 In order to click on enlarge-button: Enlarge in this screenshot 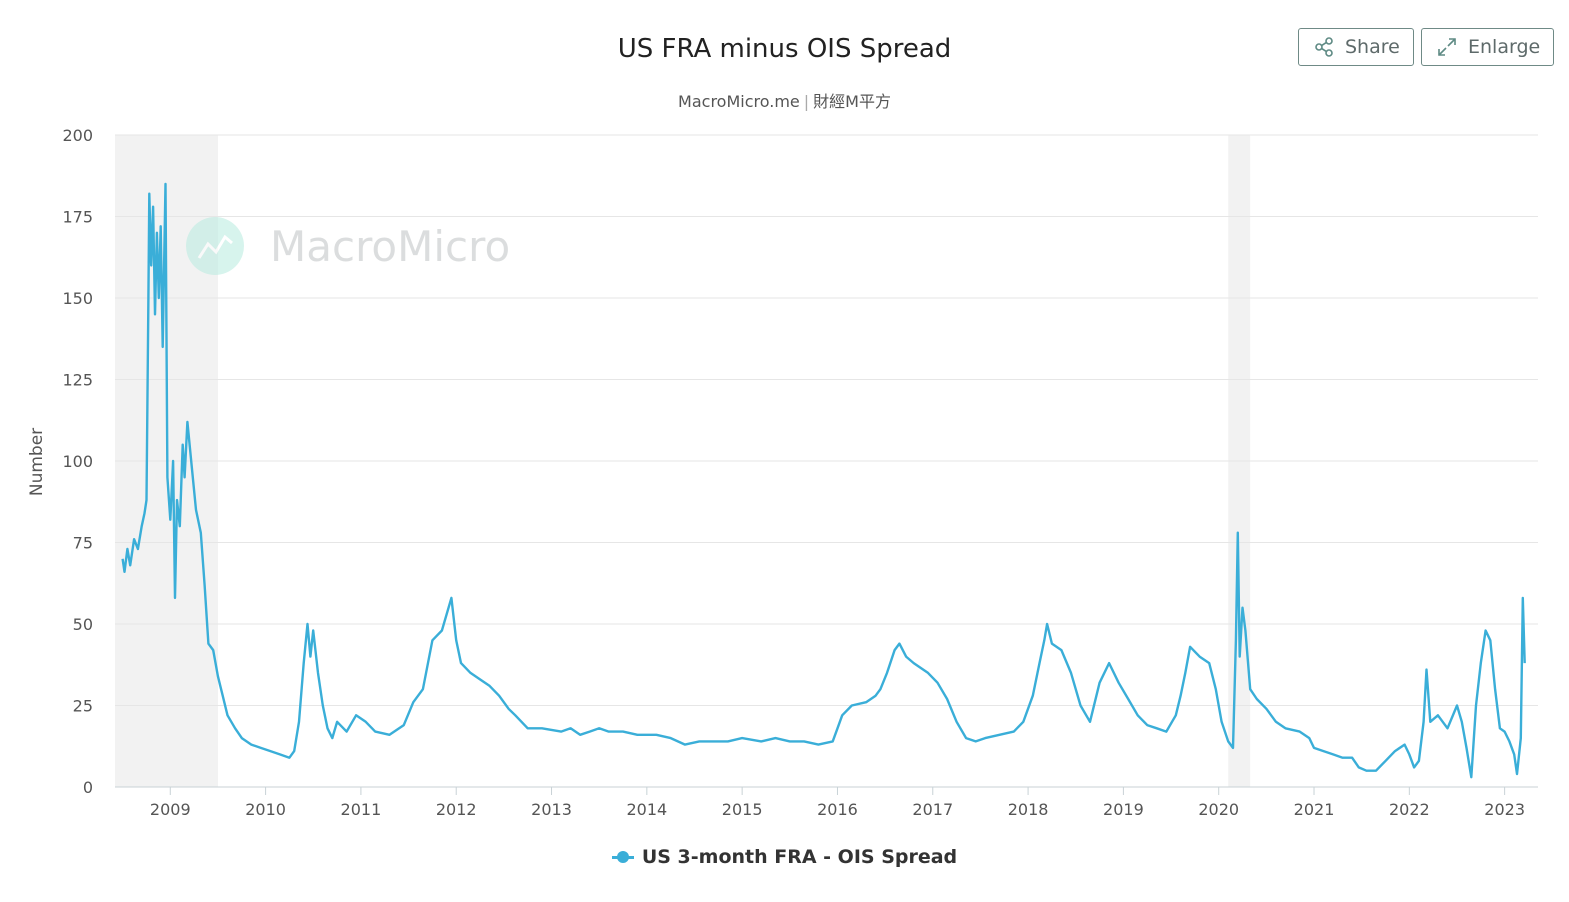, I will do `click(1487, 47)`.